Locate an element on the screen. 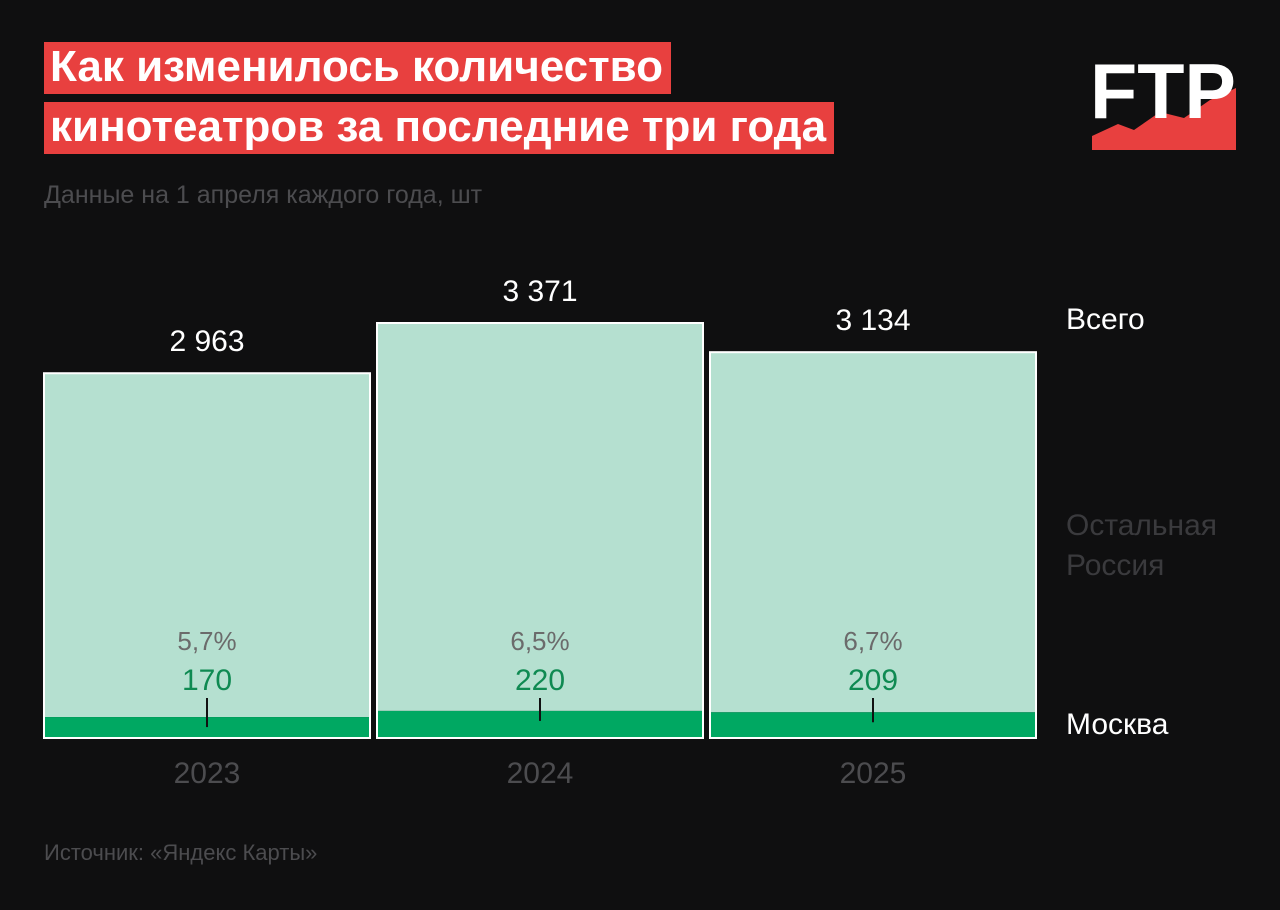 This screenshot has height=910, width=1280. bar-moscow-2023 is located at coordinates (207, 727).